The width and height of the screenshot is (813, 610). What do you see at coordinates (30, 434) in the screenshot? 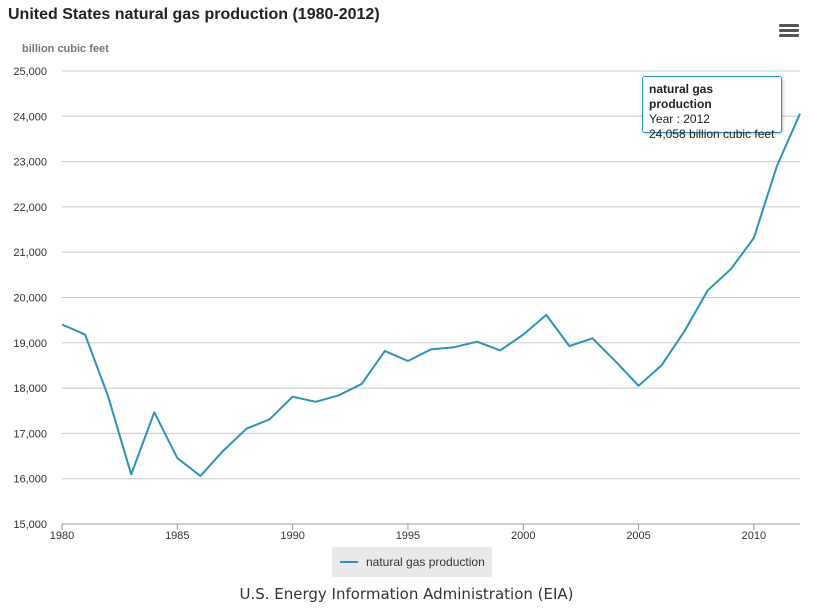
I see `y-tick-label: 17,000` at bounding box center [30, 434].